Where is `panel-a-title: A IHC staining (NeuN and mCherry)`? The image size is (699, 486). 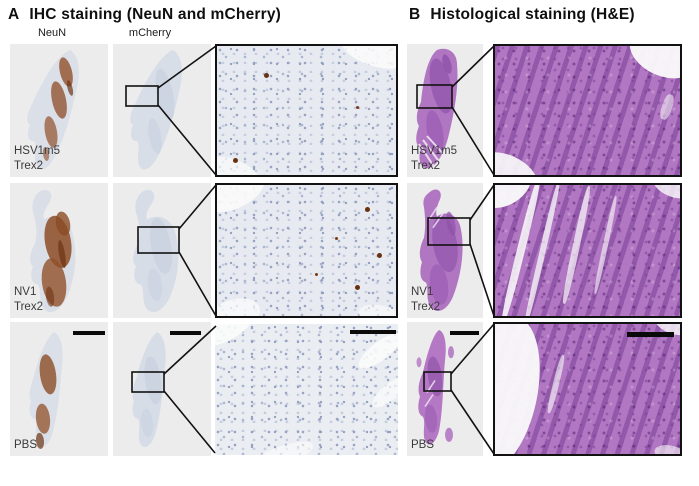
panel-a-title: A IHC staining (NeuN and mCherry) is located at coordinates (144, 15).